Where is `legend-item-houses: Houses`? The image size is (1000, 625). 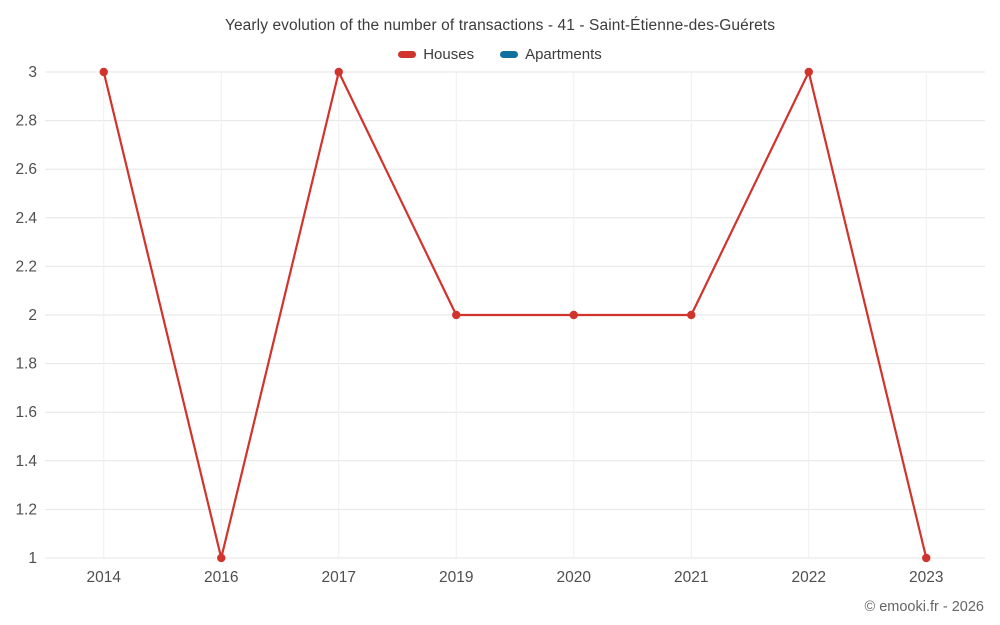 legend-item-houses: Houses is located at coordinates (436, 54).